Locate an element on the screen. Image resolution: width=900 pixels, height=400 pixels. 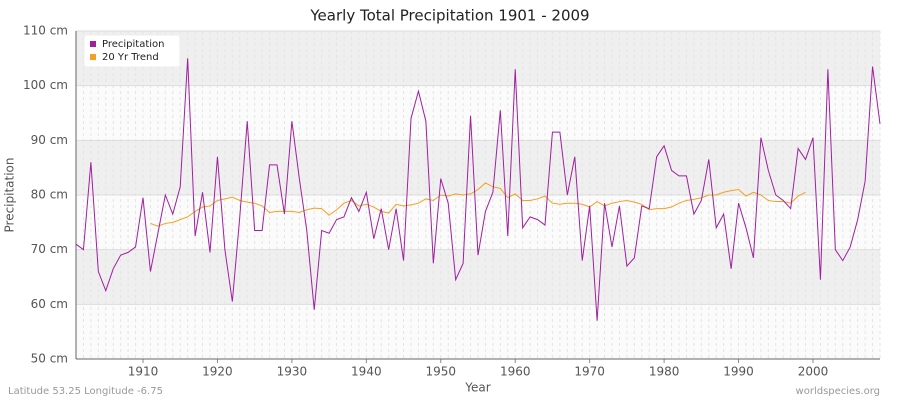
x-tick-label: 1980 is located at coordinates (664, 372).